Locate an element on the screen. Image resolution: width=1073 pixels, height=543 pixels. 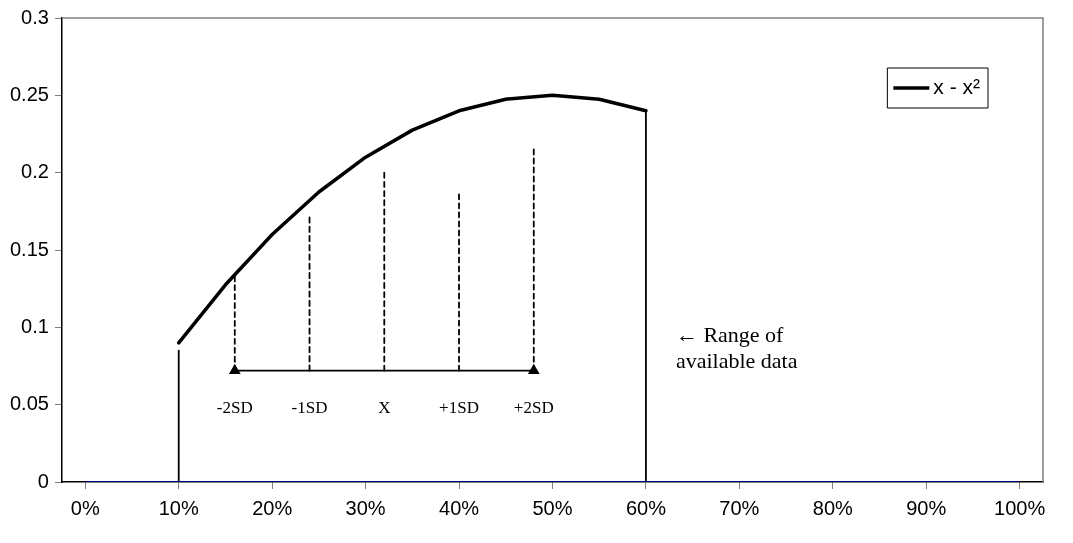
x-tick-label: 0% is located at coordinates (85, 507).